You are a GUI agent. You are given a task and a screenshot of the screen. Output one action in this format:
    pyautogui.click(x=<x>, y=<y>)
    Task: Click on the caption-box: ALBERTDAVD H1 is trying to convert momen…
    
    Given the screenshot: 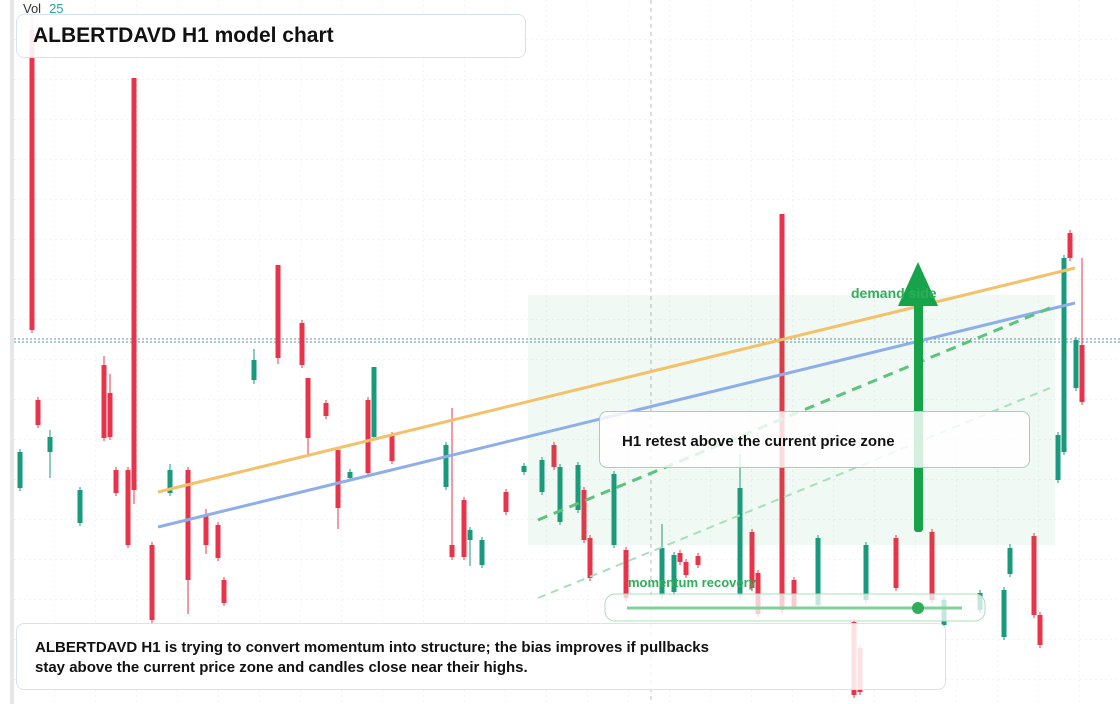 What is the action you would take?
    pyautogui.click(x=481, y=656)
    